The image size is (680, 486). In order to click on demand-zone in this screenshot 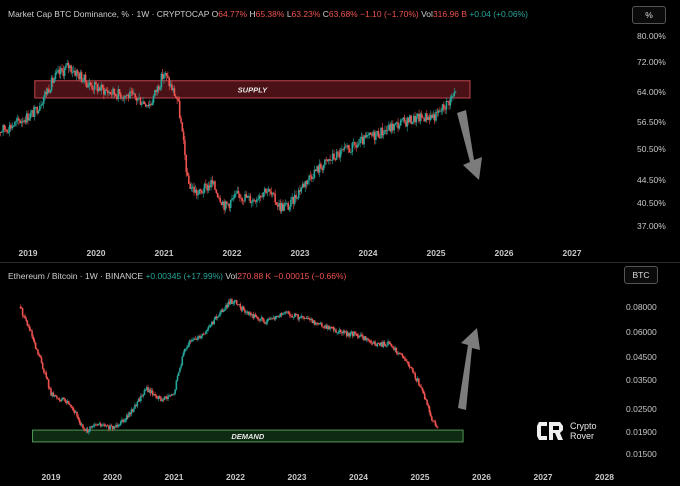, I will do `click(248, 436)`.